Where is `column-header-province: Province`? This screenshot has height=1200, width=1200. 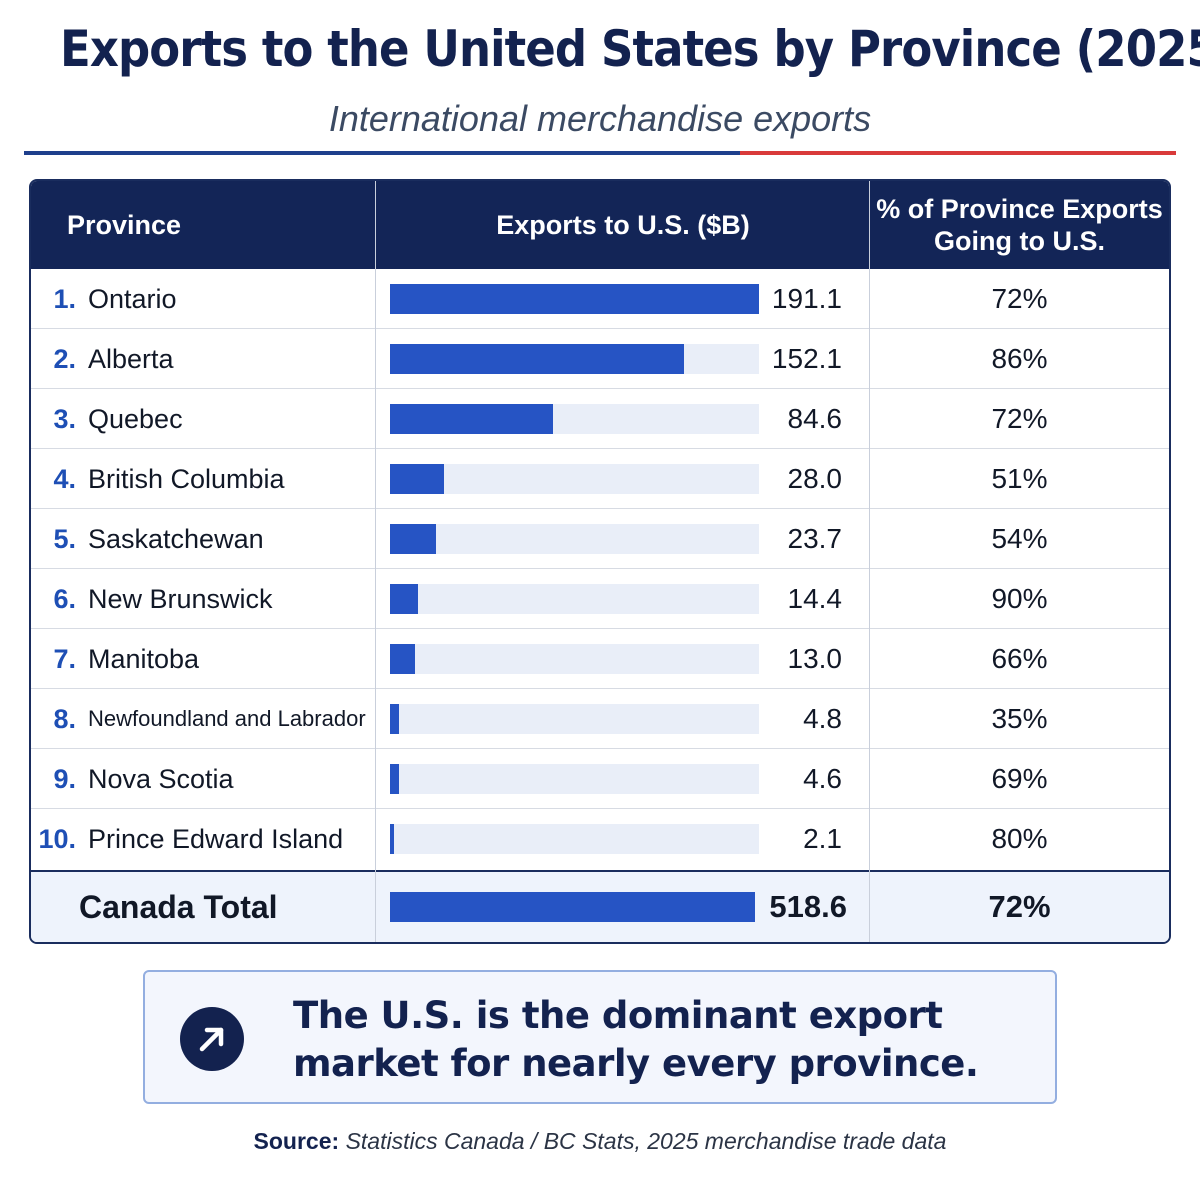
column-header-province: Province is located at coordinates (124, 224).